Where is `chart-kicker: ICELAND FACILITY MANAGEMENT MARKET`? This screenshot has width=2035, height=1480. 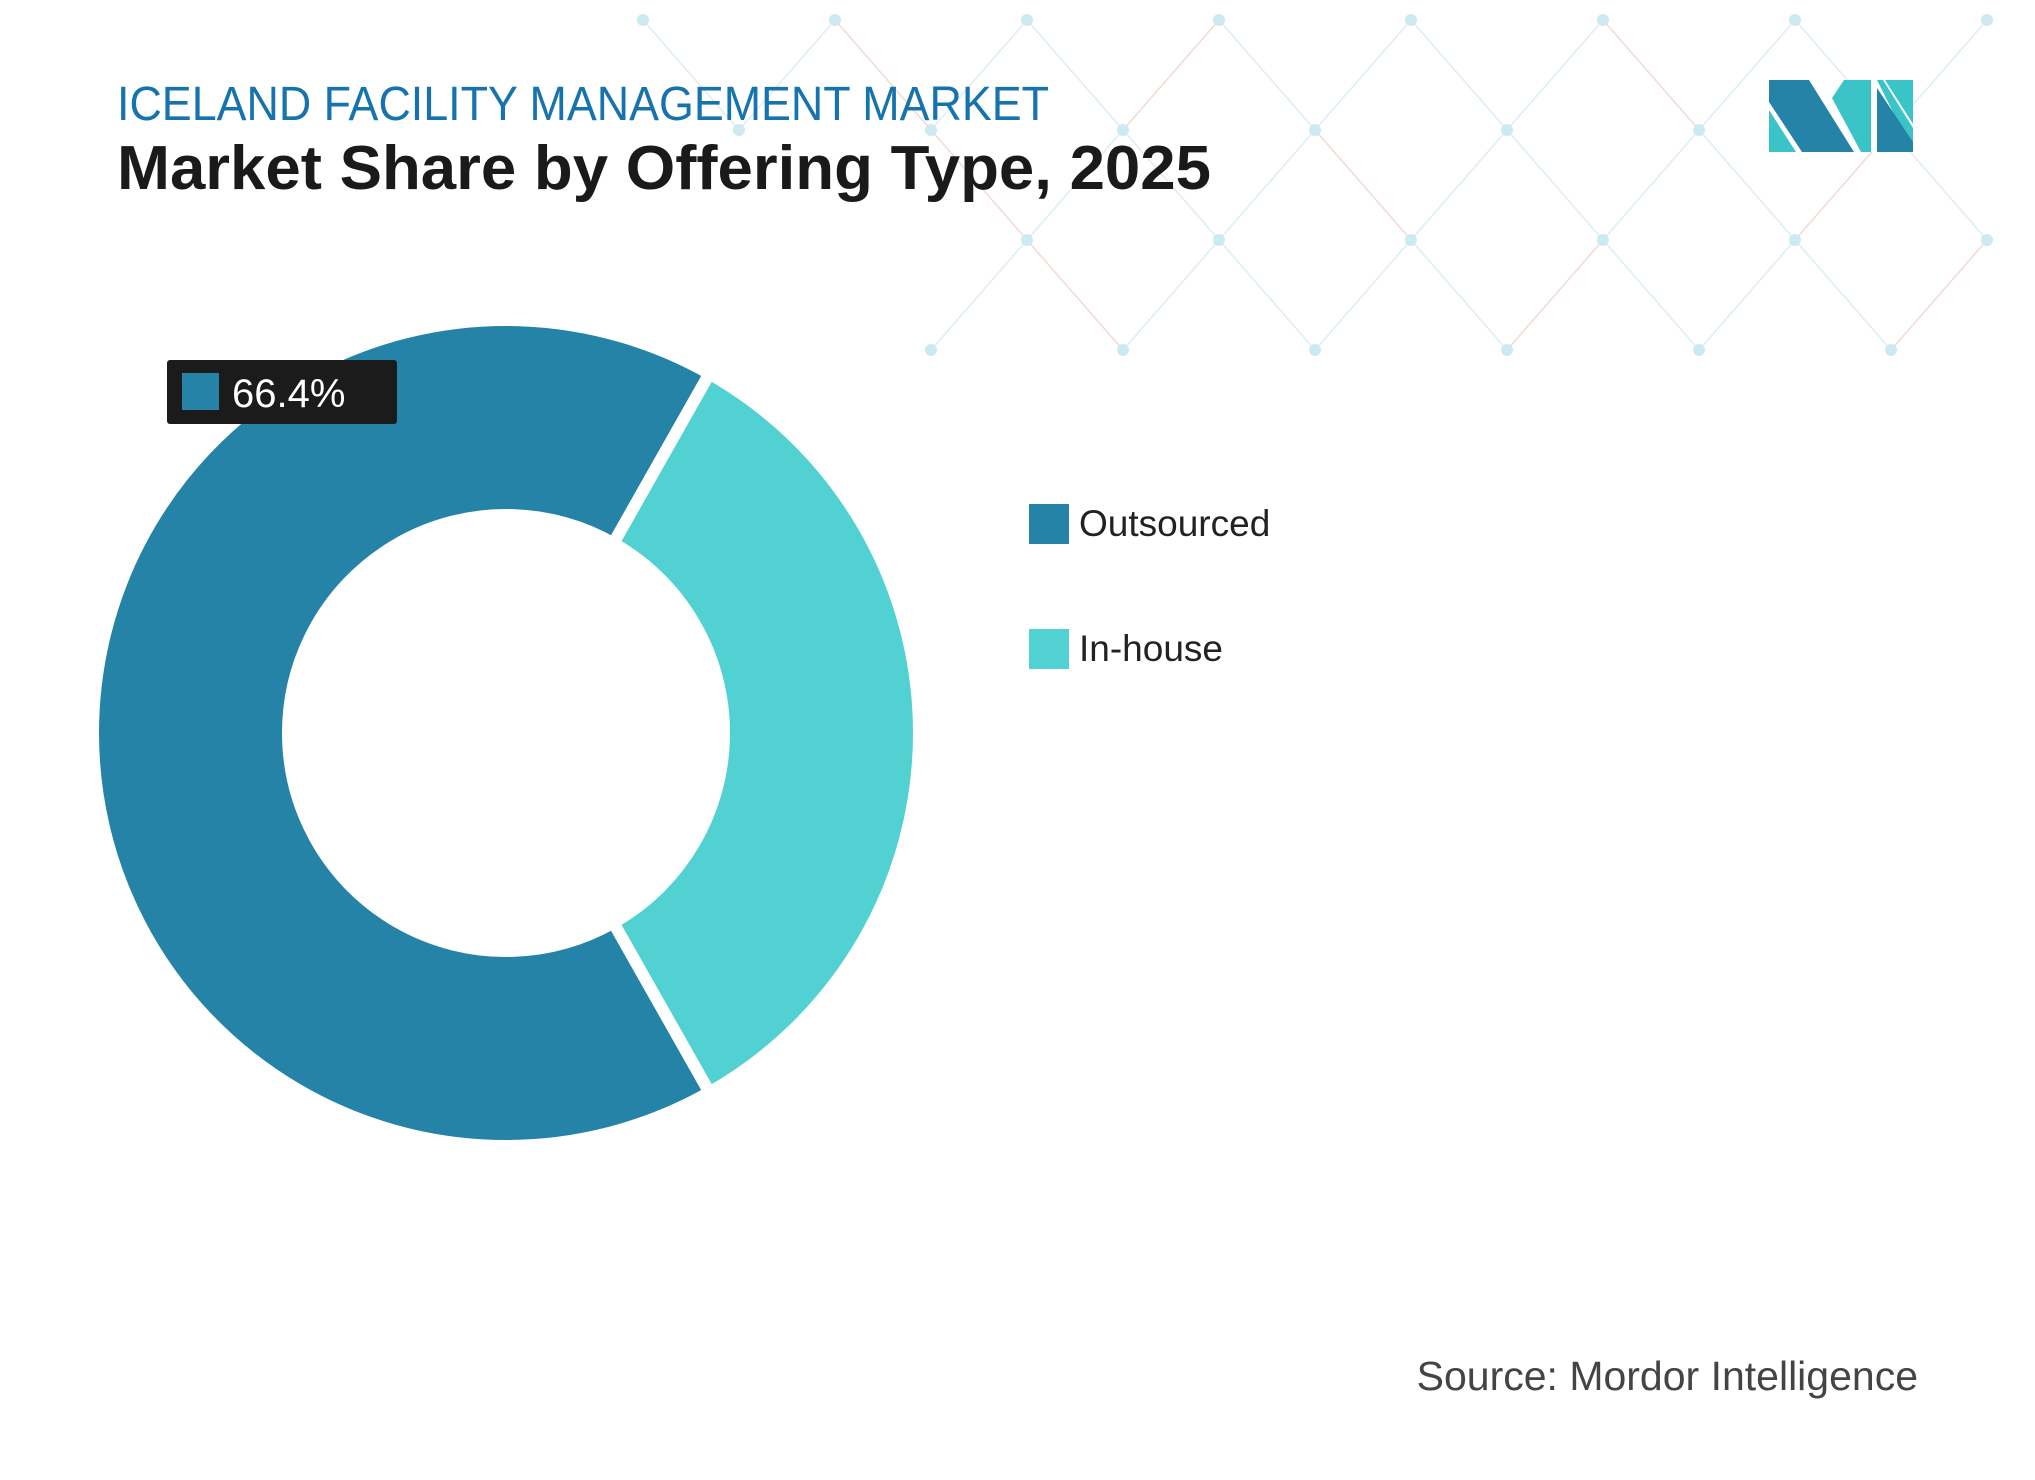 chart-kicker: ICELAND FACILITY MANAGEMENT MARKET is located at coordinates (583, 104).